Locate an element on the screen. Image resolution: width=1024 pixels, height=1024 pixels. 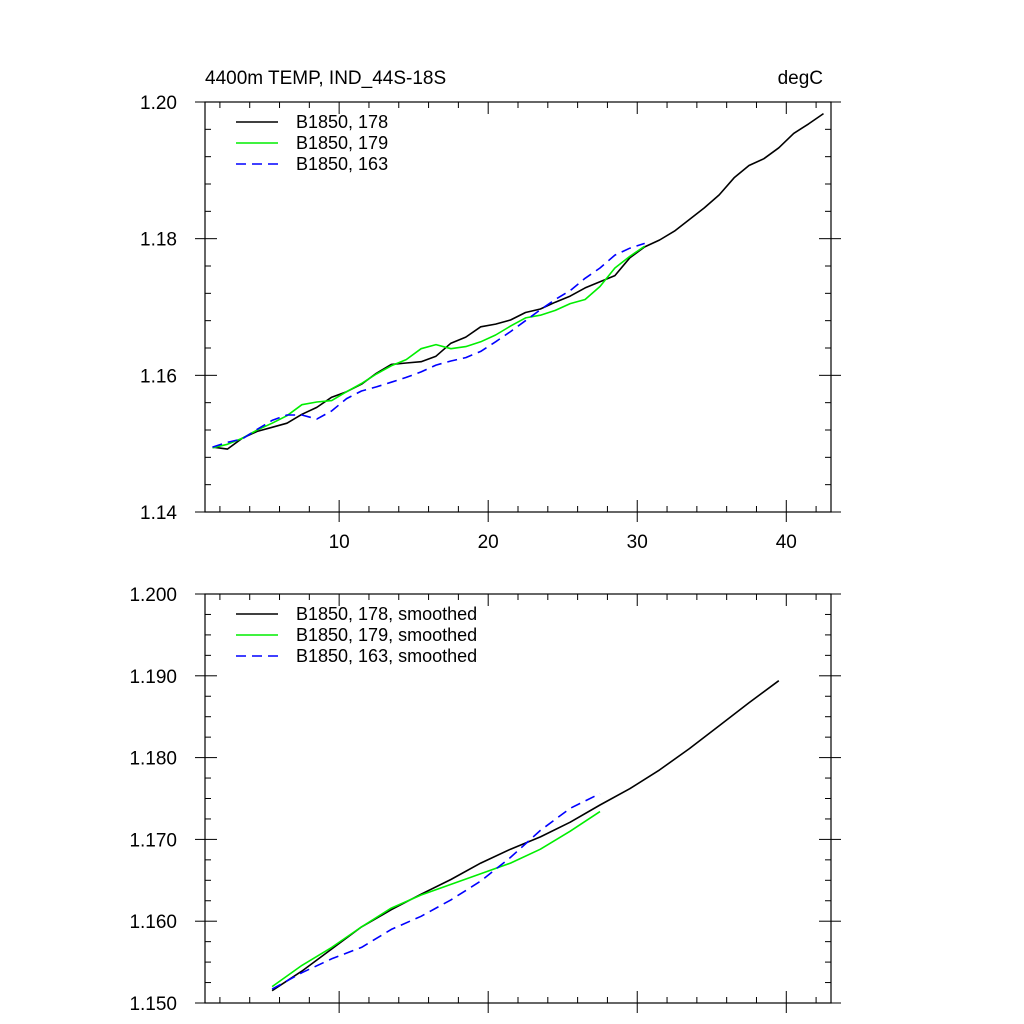
y-tick-label: 1.200 is located at coordinates (153, 595).